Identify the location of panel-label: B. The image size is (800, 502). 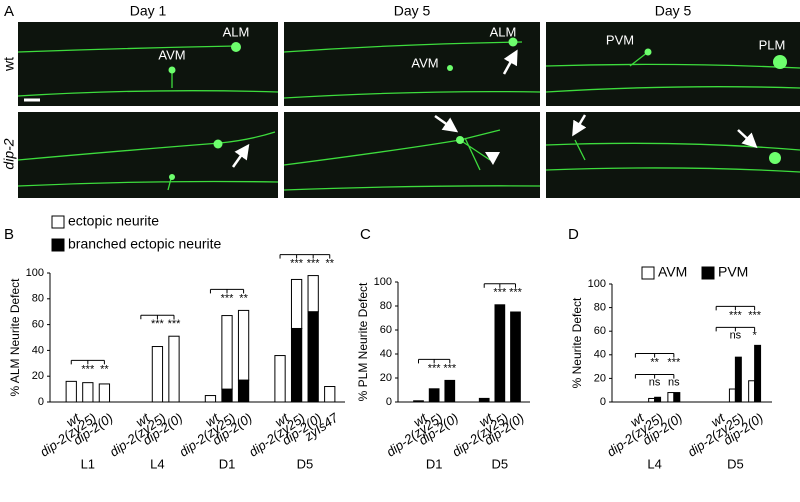
(9, 234).